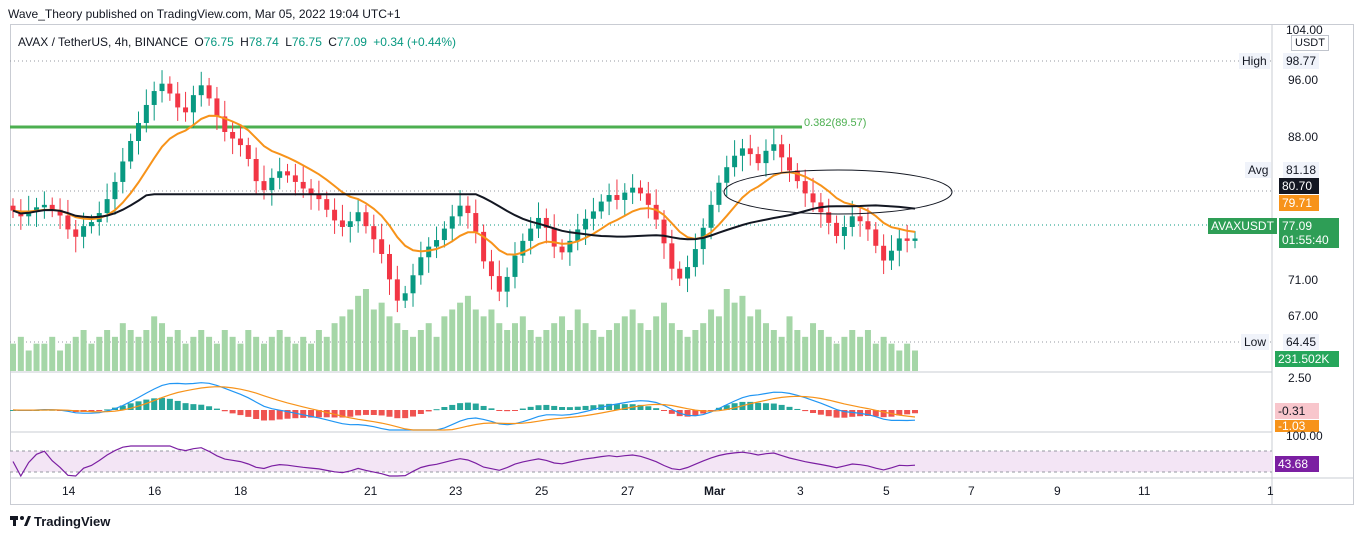  Describe the element at coordinates (69, 491) in the screenshot. I see `time-tick: 14` at that location.